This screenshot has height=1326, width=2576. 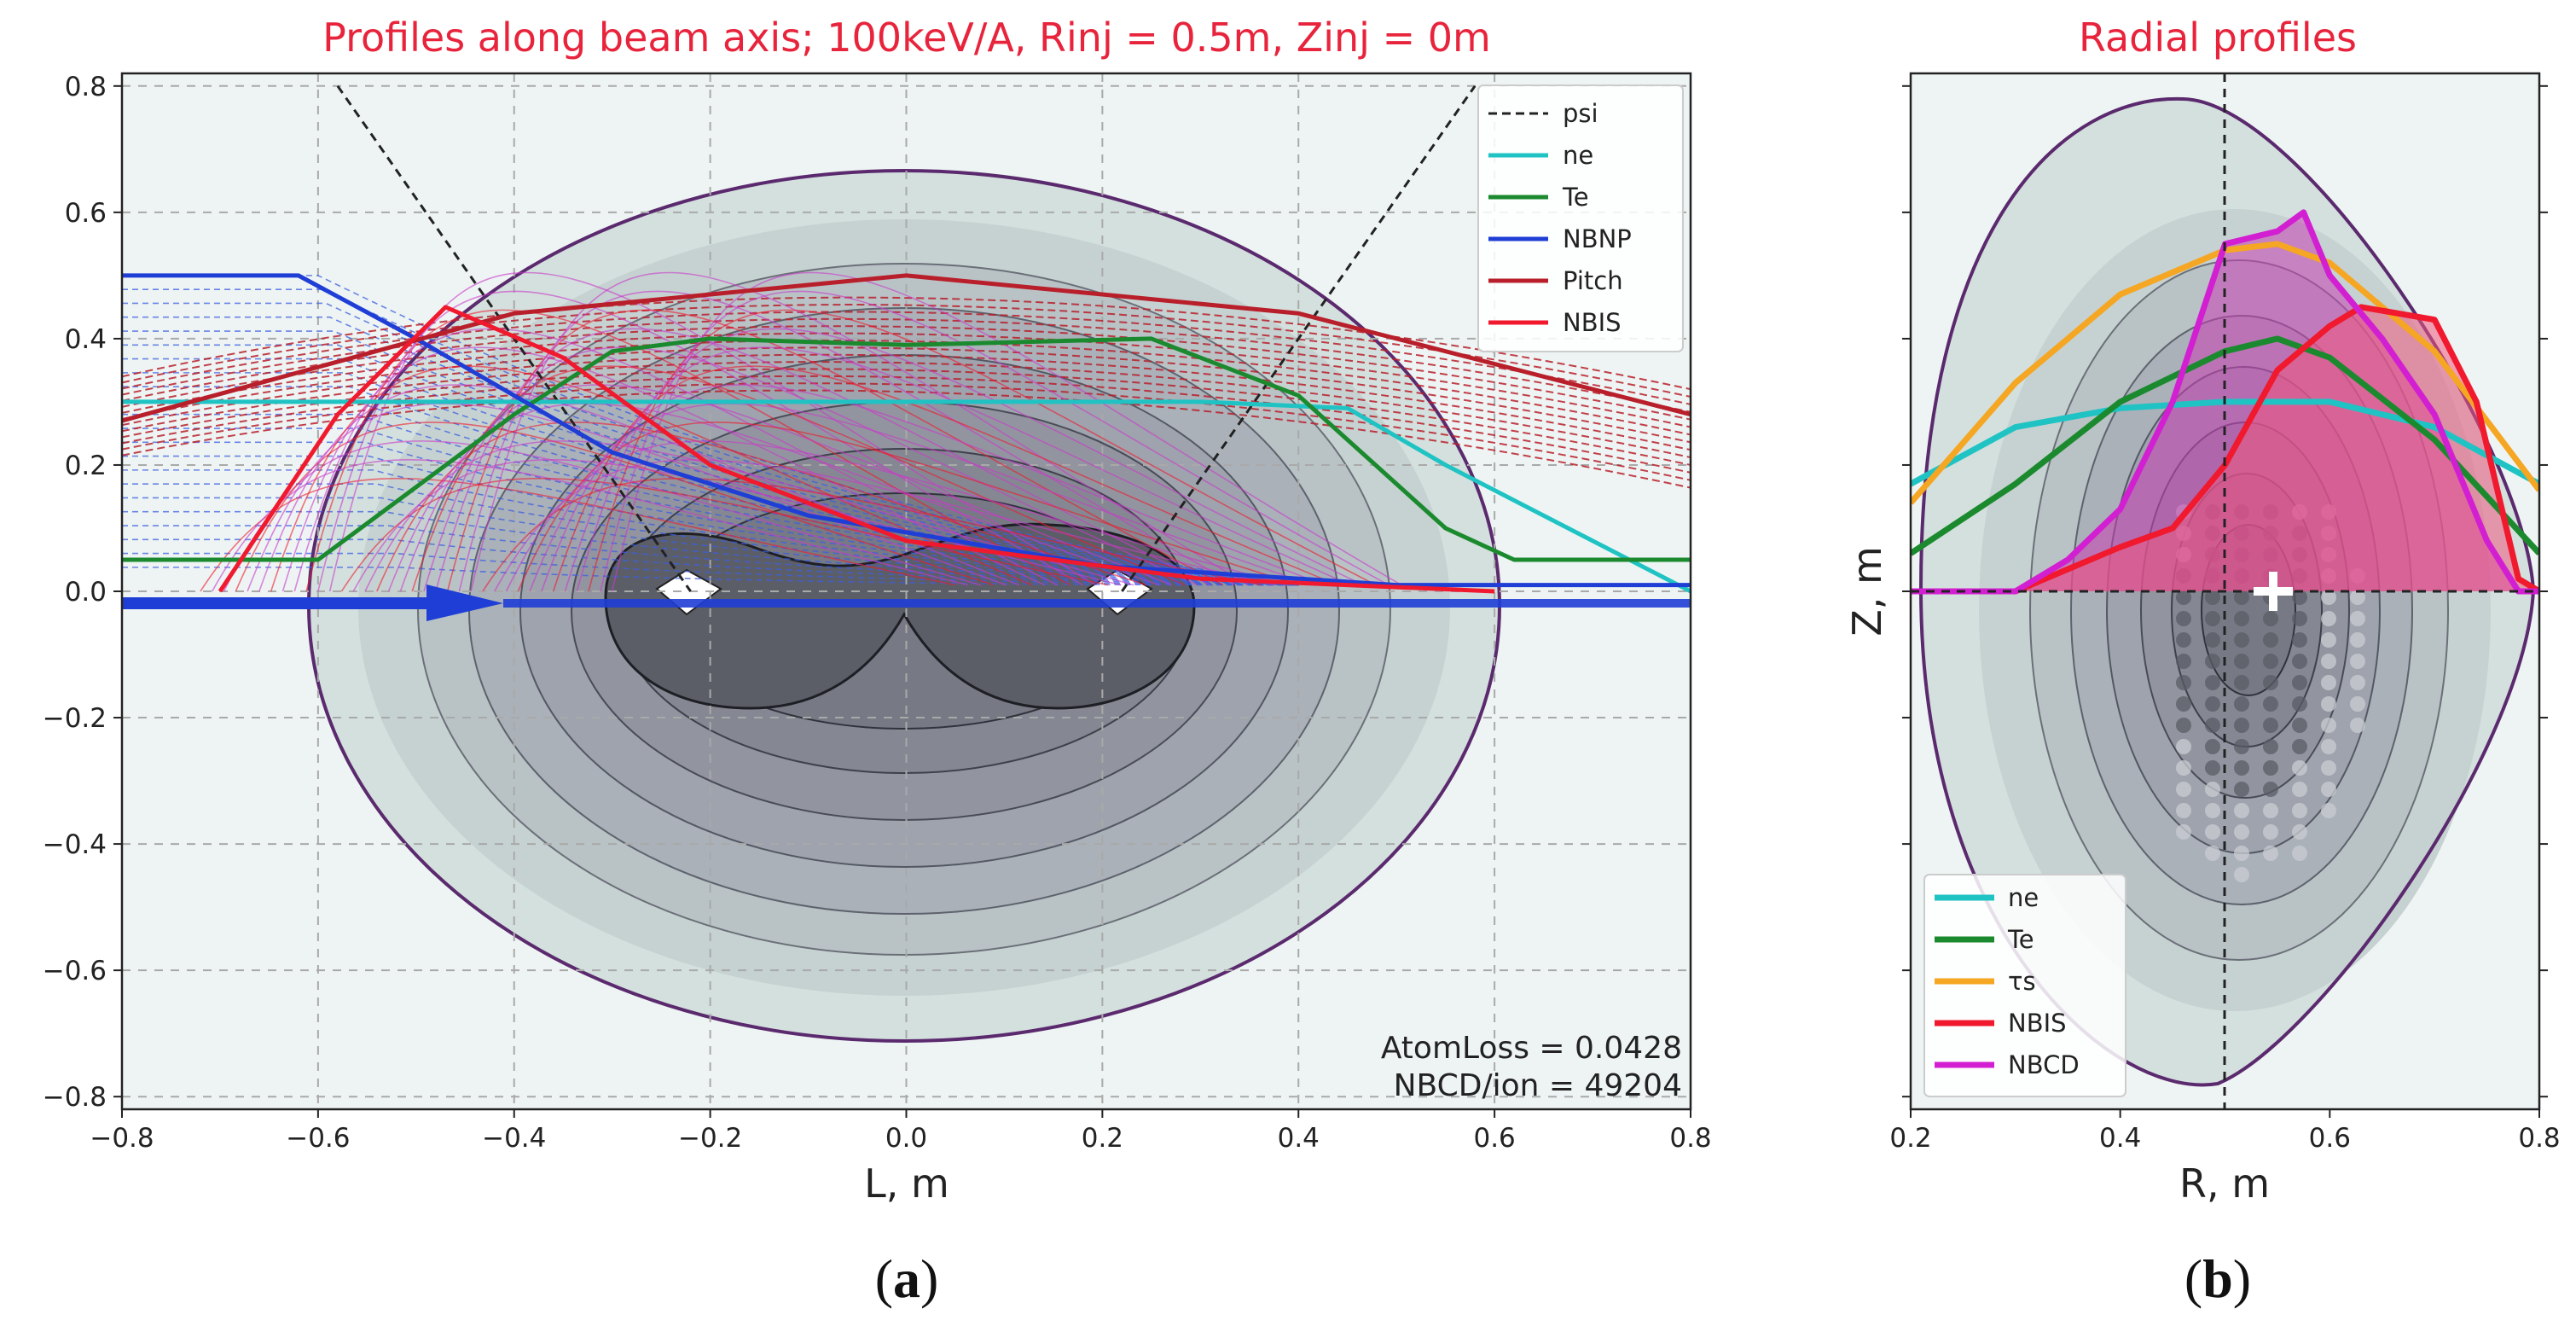 What do you see at coordinates (318, 1138) in the screenshot?
I see `panel-a-xtick-label: −0.6` at bounding box center [318, 1138].